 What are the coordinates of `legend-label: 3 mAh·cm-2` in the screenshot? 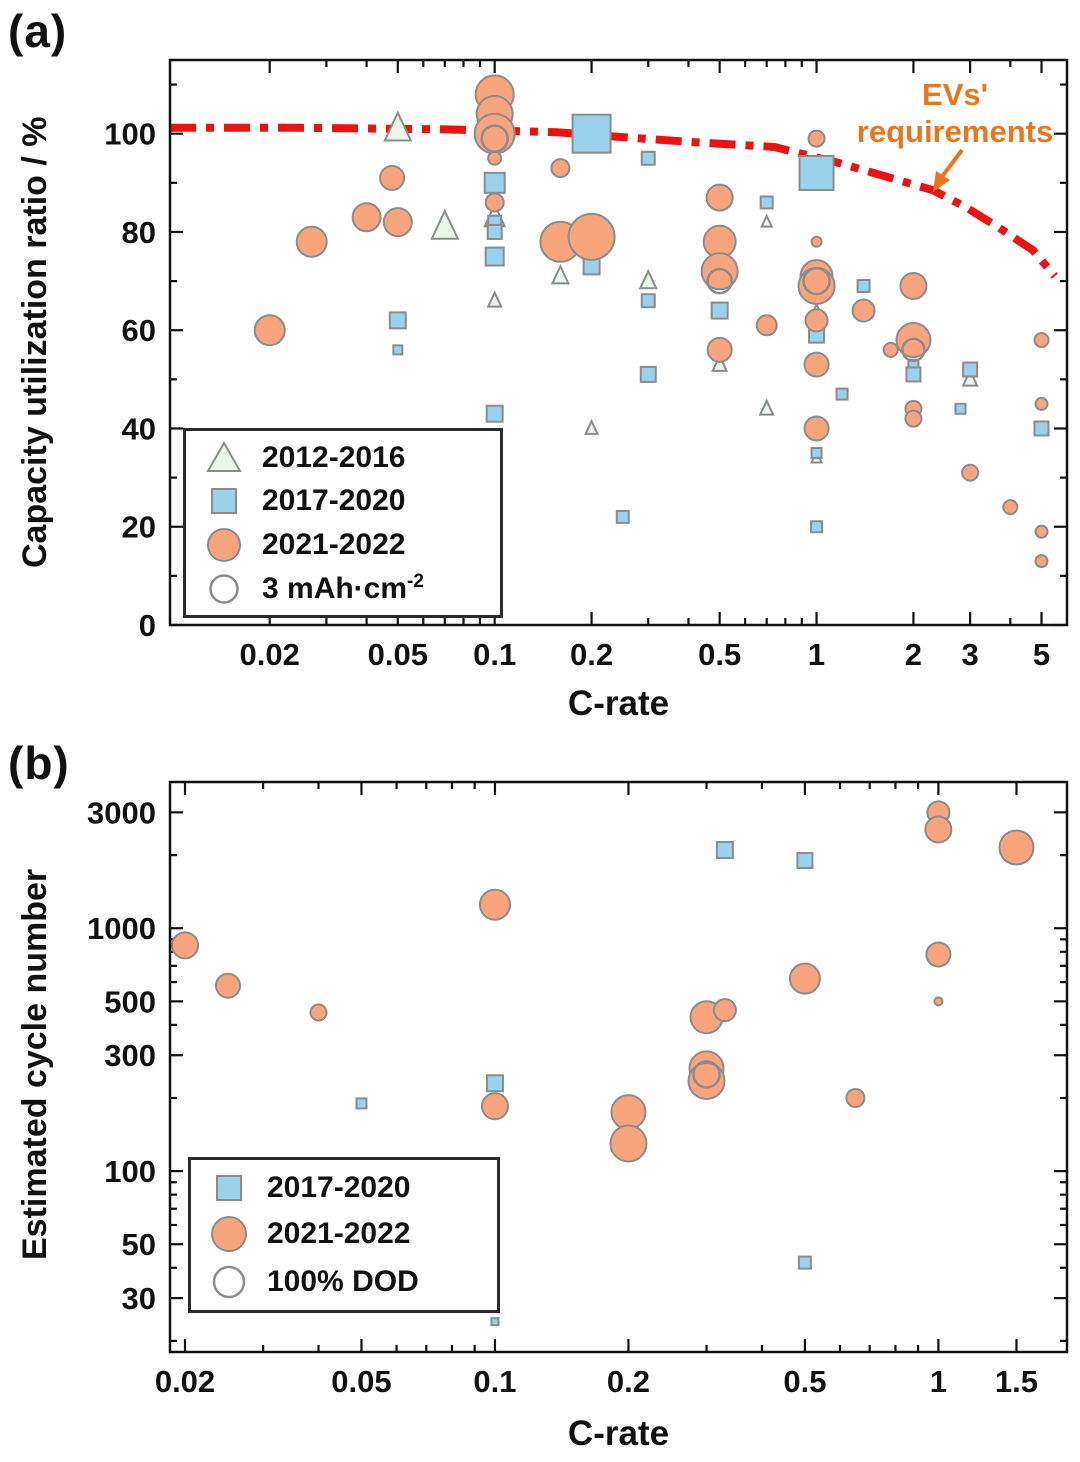 It's located at (343, 588).